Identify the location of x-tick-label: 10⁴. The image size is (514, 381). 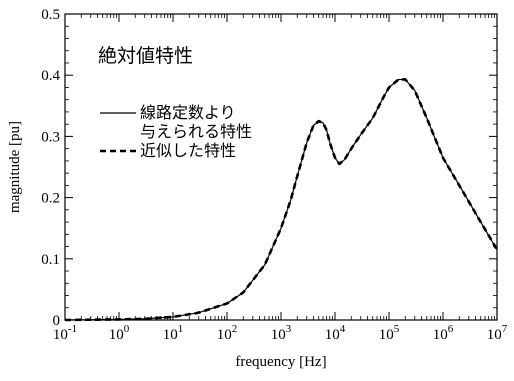
(335, 333).